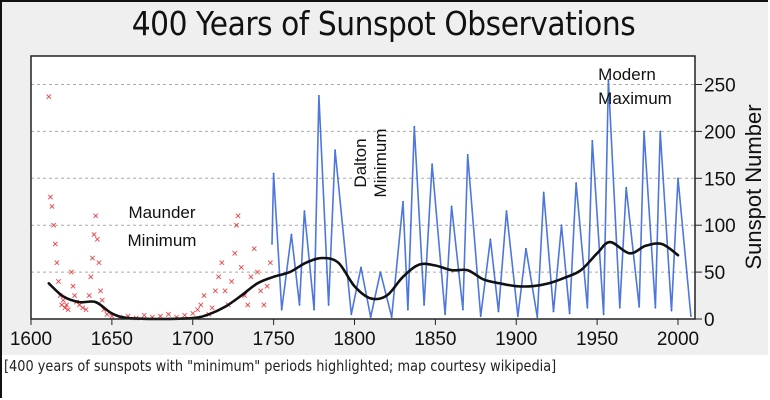  I want to click on y-tick-label: 200, so click(720, 132).